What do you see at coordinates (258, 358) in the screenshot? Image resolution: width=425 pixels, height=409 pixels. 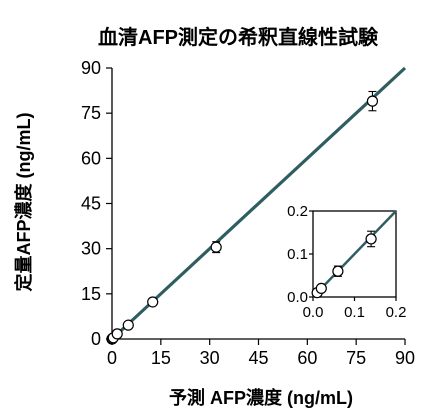 I see `main-x-tick-label: 45` at bounding box center [258, 358].